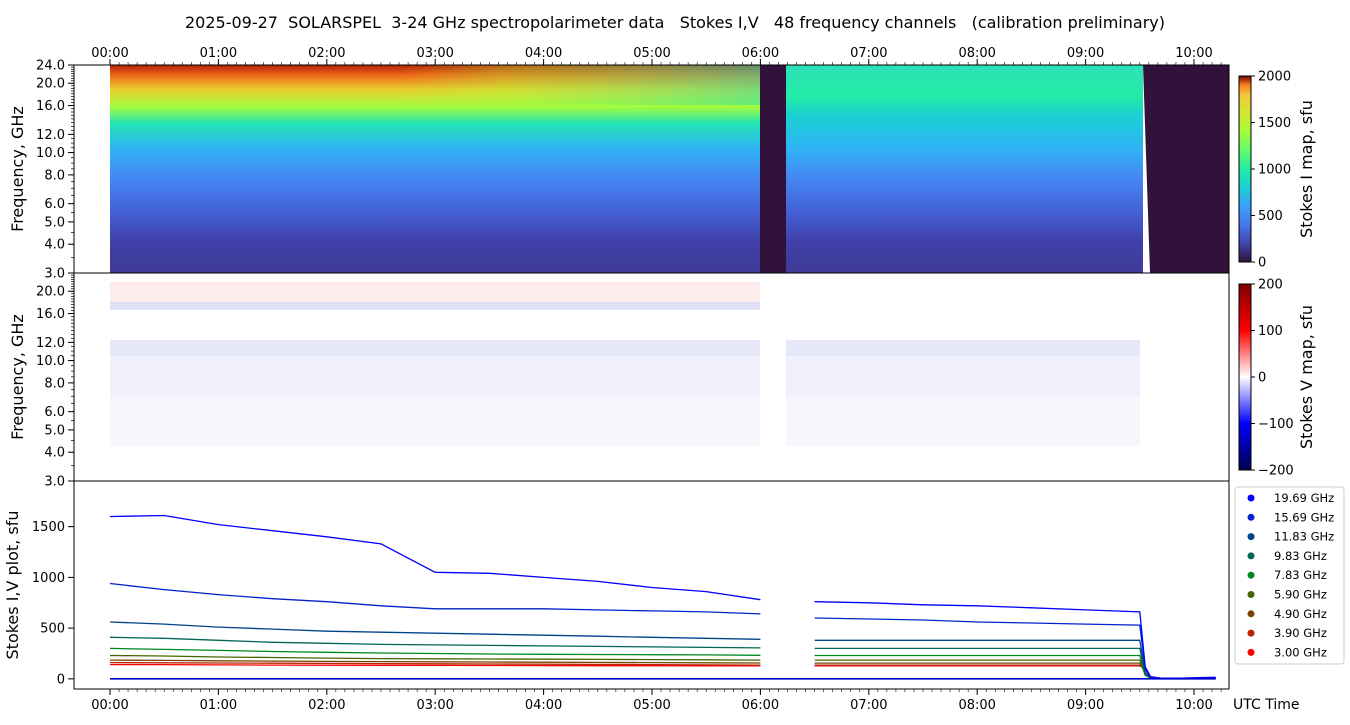  What do you see at coordinates (964, 169) in the screenshot?
I see `stokes-i-spectrum-late` at bounding box center [964, 169].